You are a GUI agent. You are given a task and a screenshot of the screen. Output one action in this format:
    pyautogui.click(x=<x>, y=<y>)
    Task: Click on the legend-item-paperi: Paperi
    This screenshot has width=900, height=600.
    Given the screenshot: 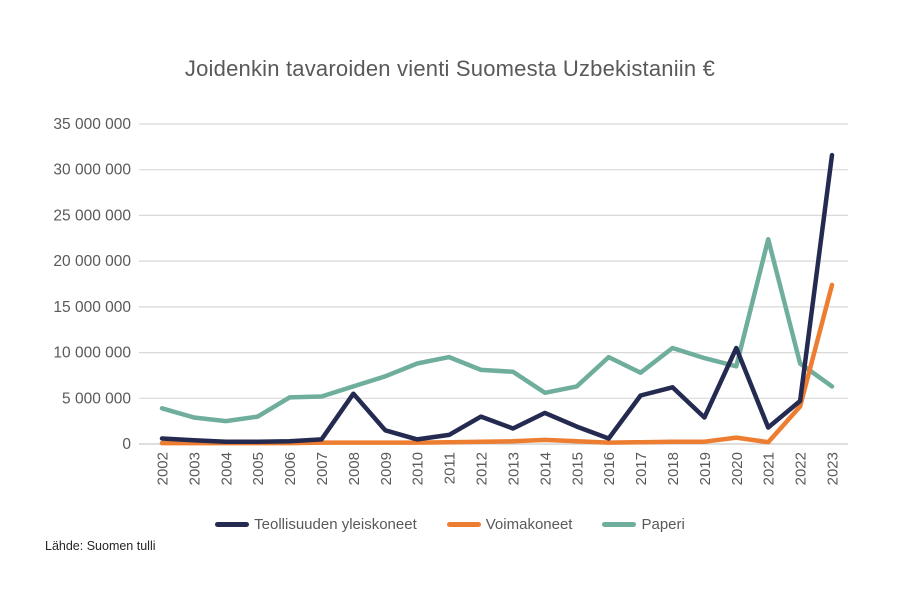 What is the action you would take?
    pyautogui.click(x=643, y=524)
    